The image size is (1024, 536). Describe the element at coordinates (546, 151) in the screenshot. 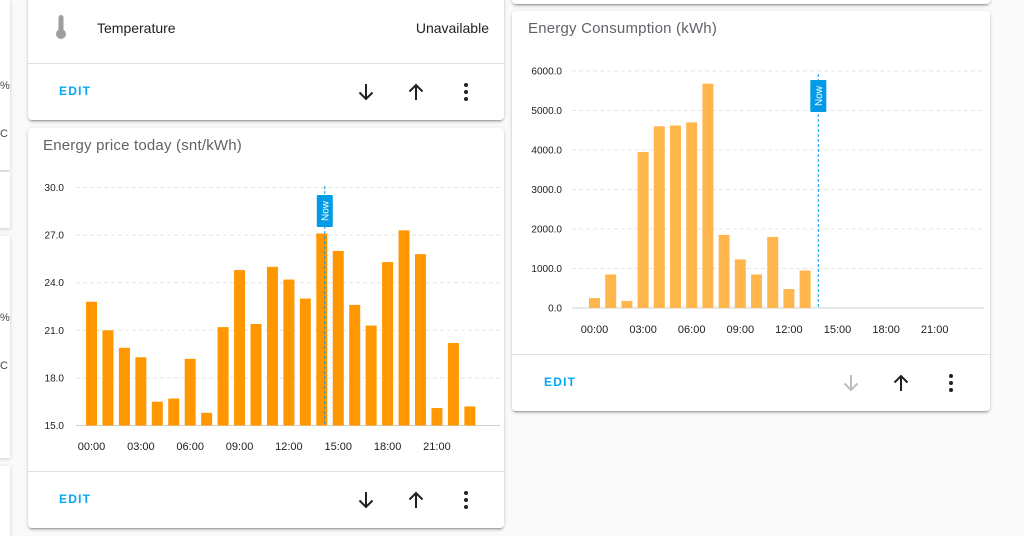

I see `y-tick-label: 4000.0` at that location.